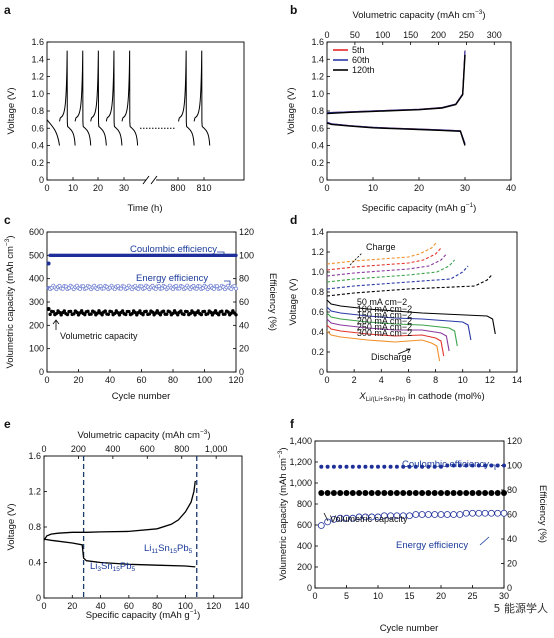 The height and width of the screenshot is (638, 554). What do you see at coordinates (317, 232) in the screenshot?
I see `panel-d-y-tick-label: 1.4` at bounding box center [317, 232].